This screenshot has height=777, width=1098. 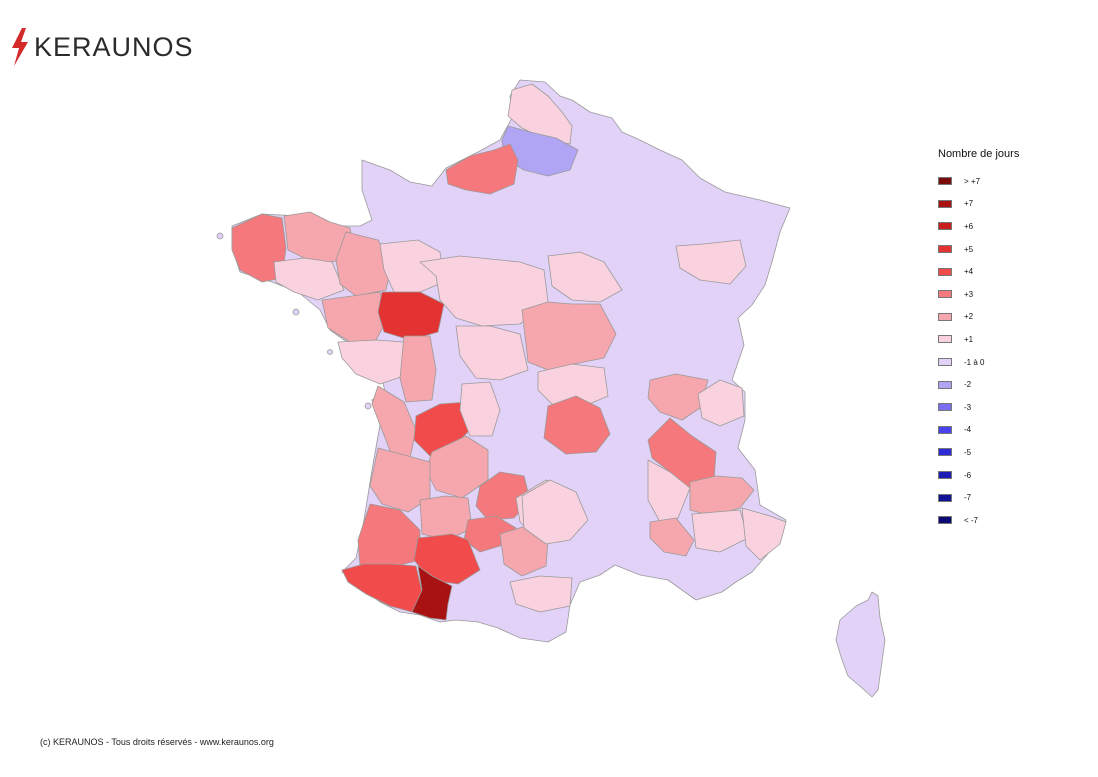 What do you see at coordinates (978, 204) in the screenshot?
I see `legend-item: +7` at bounding box center [978, 204].